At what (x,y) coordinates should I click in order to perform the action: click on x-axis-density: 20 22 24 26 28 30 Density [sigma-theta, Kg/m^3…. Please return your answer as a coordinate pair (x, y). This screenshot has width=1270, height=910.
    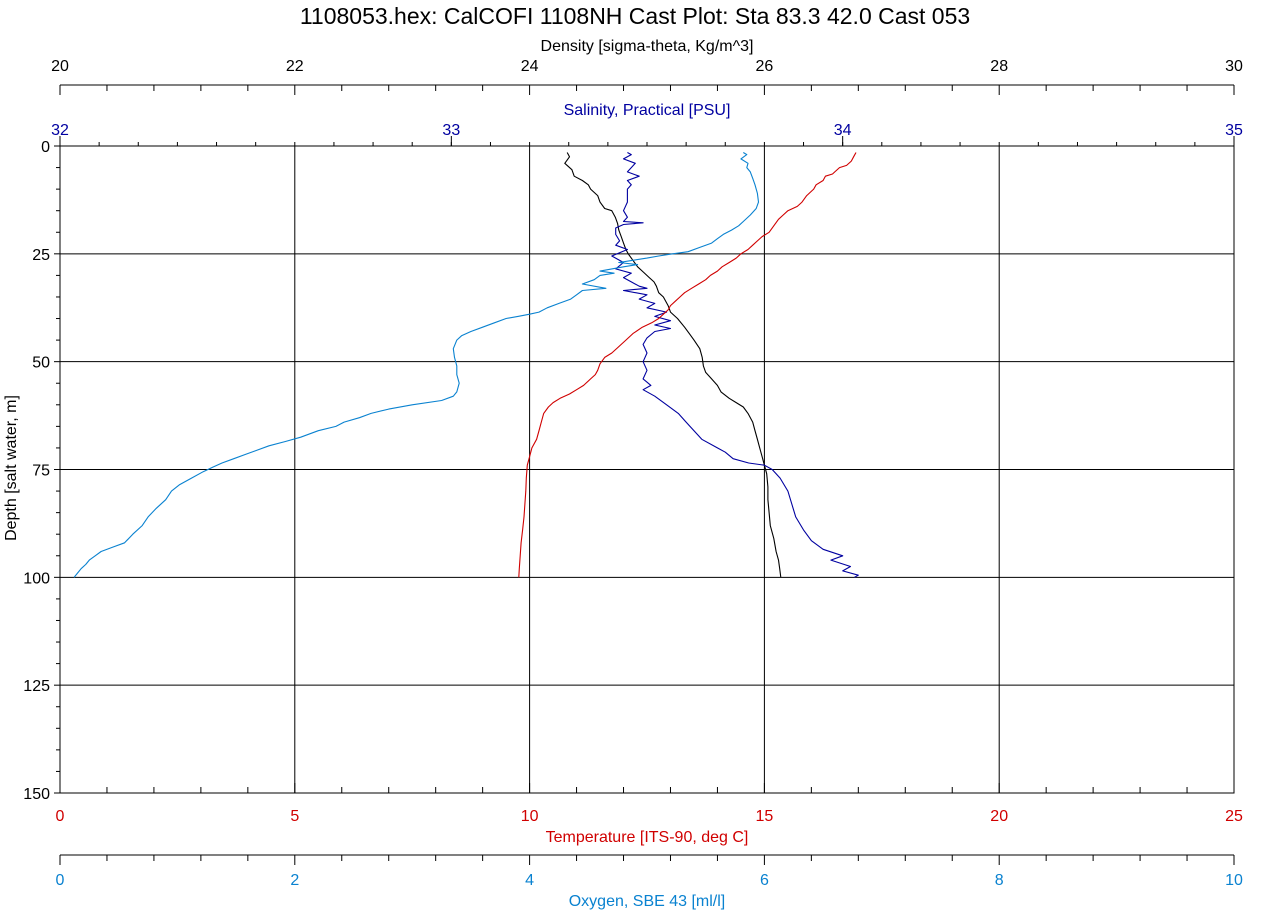
    Looking at the image, I should click on (647, 66).